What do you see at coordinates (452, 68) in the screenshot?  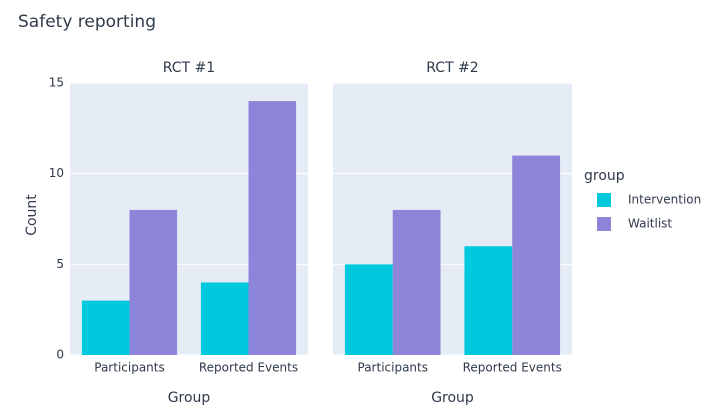 I see `panel-title: RCT #2` at bounding box center [452, 68].